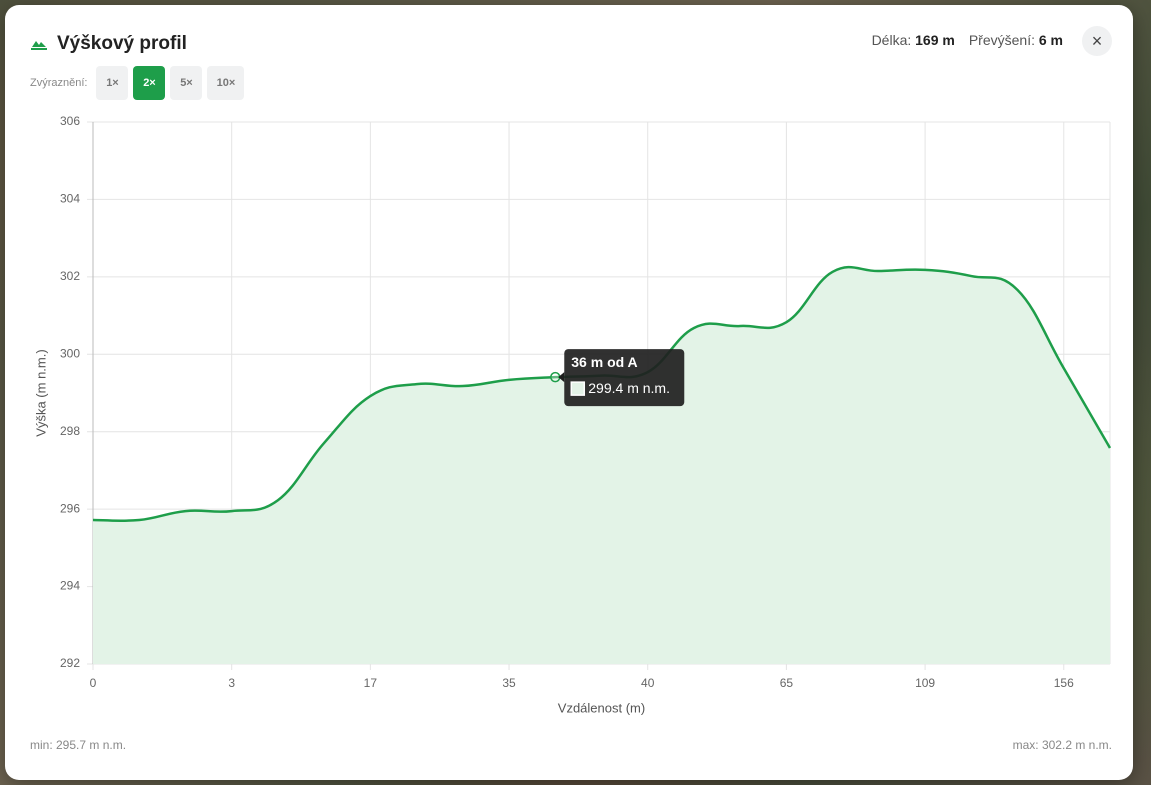 This screenshot has height=785, width=1151. What do you see at coordinates (122, 43) in the screenshot?
I see `title: Výškový profil` at bounding box center [122, 43].